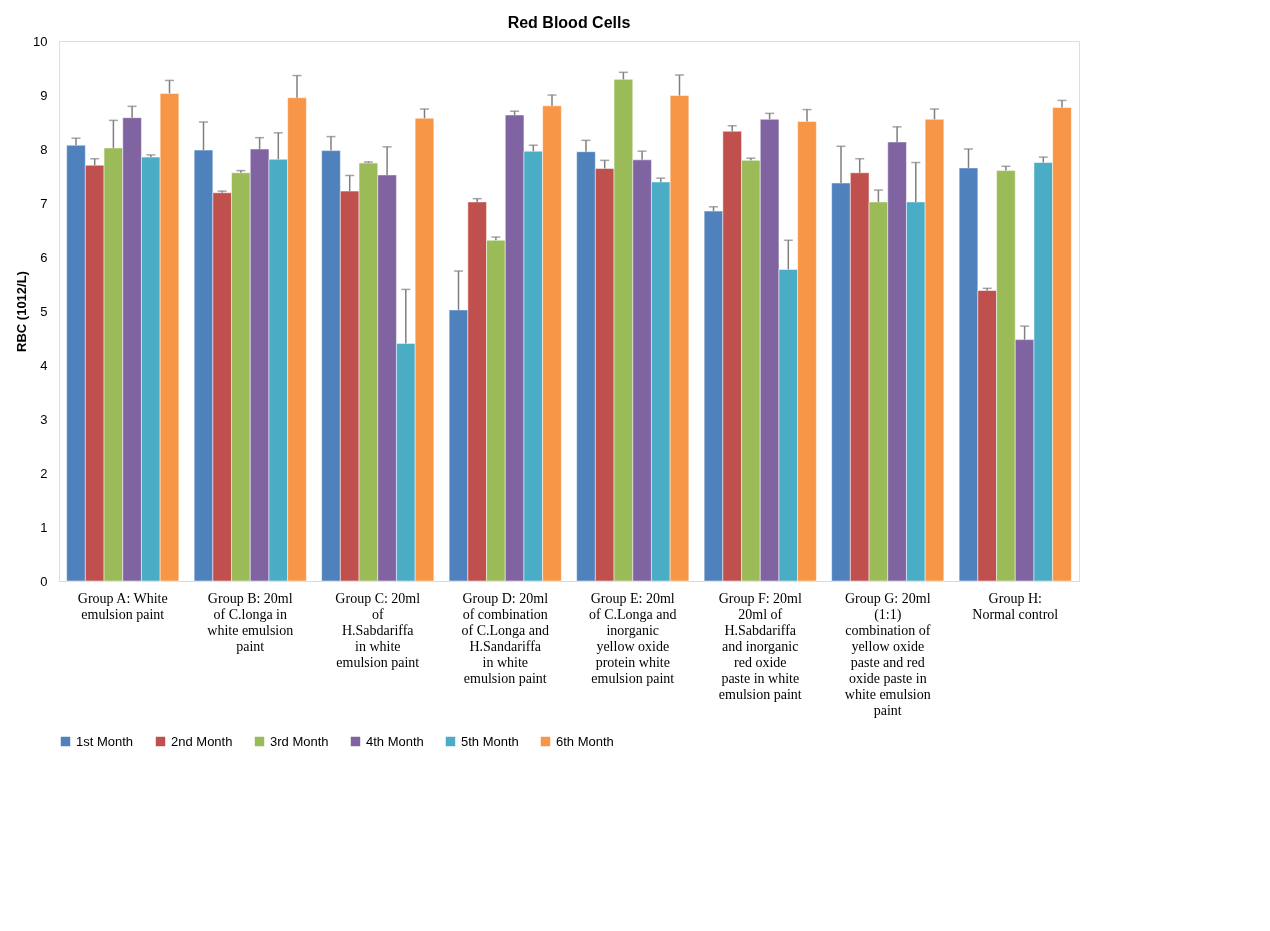  I want to click on legend-label: 6th Month, so click(585, 741).